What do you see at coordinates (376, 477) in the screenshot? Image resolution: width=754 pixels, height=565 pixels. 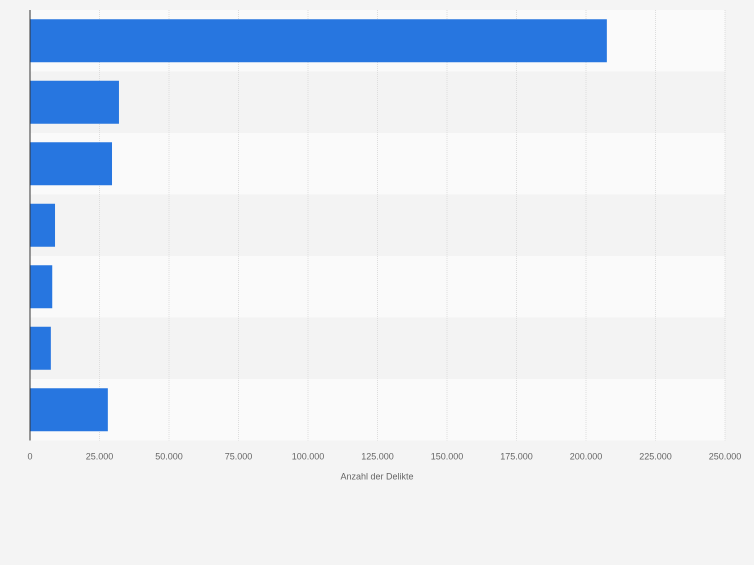 I see `x-axis-label: Anzahl der Delikte` at bounding box center [376, 477].